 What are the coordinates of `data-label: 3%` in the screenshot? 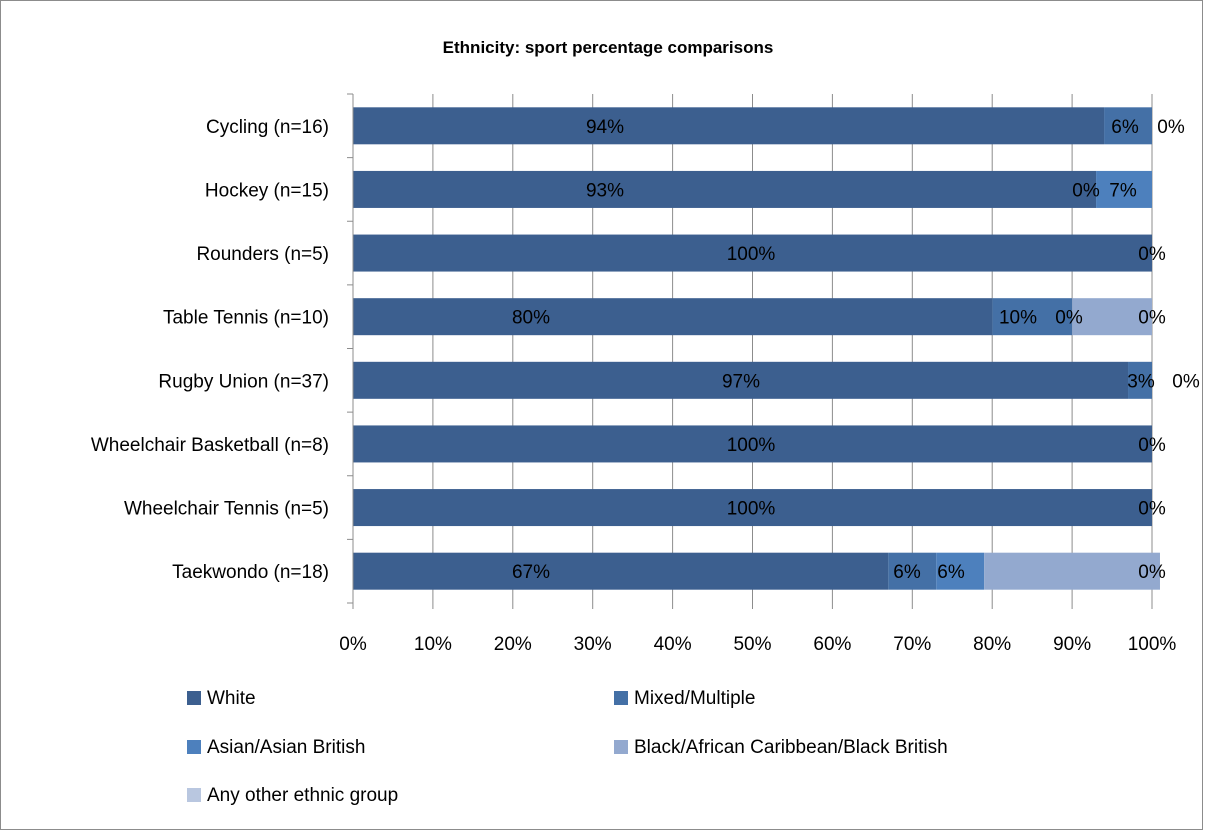 It's located at (1141, 381).